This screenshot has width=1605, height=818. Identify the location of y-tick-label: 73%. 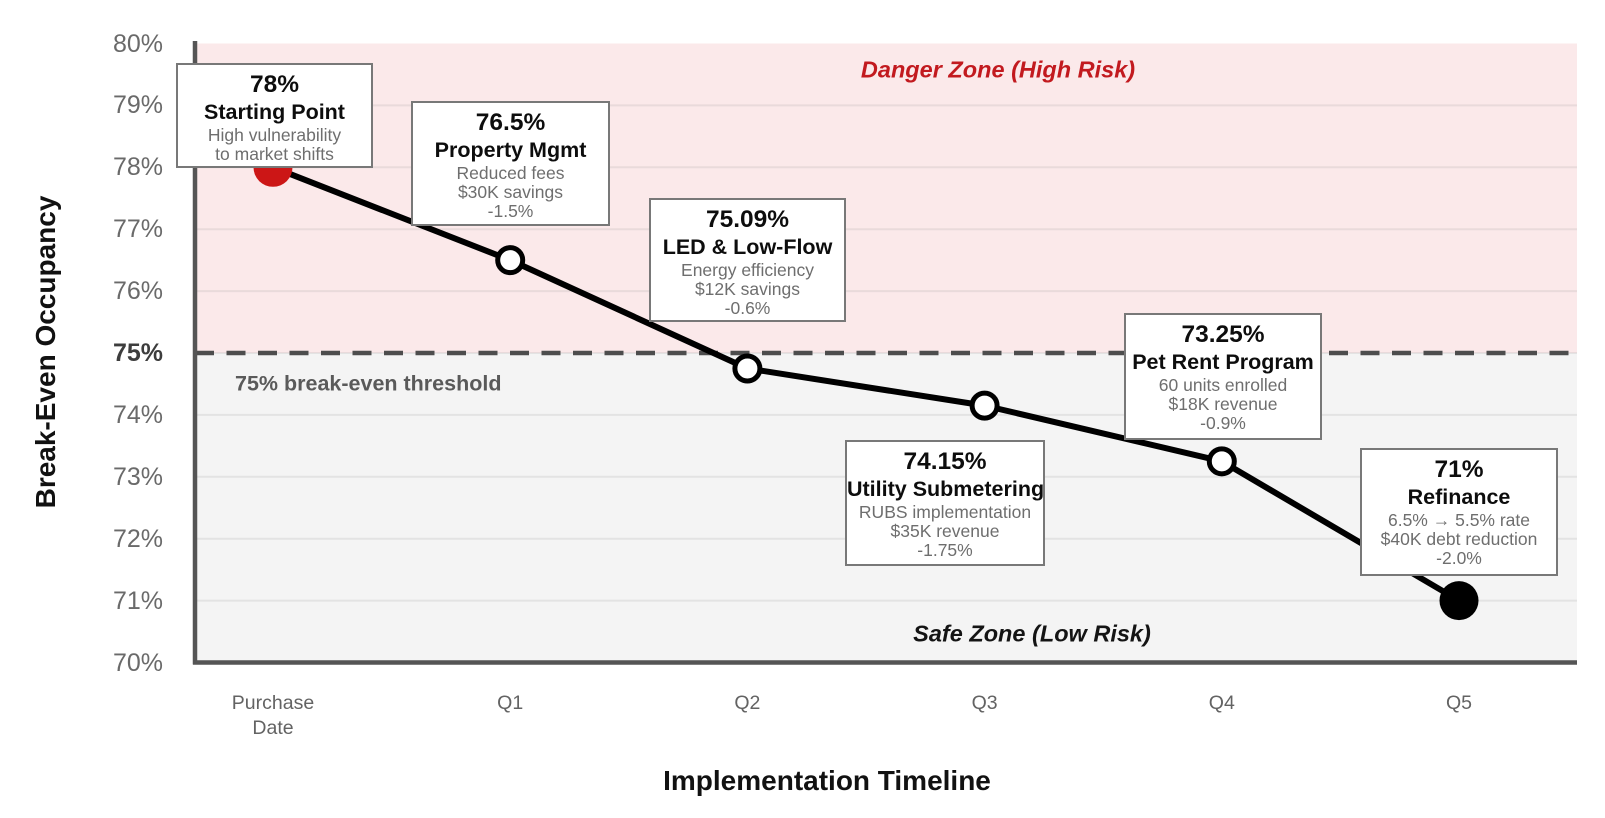
(137, 476).